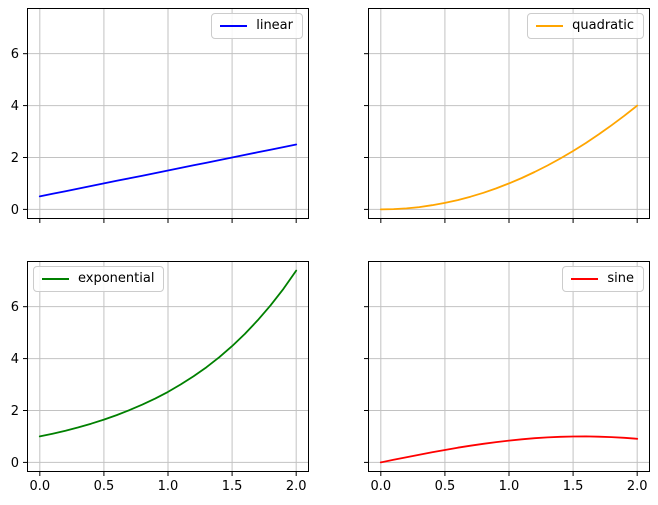  Describe the element at coordinates (274, 25) in the screenshot. I see `legend-label: linear` at that location.